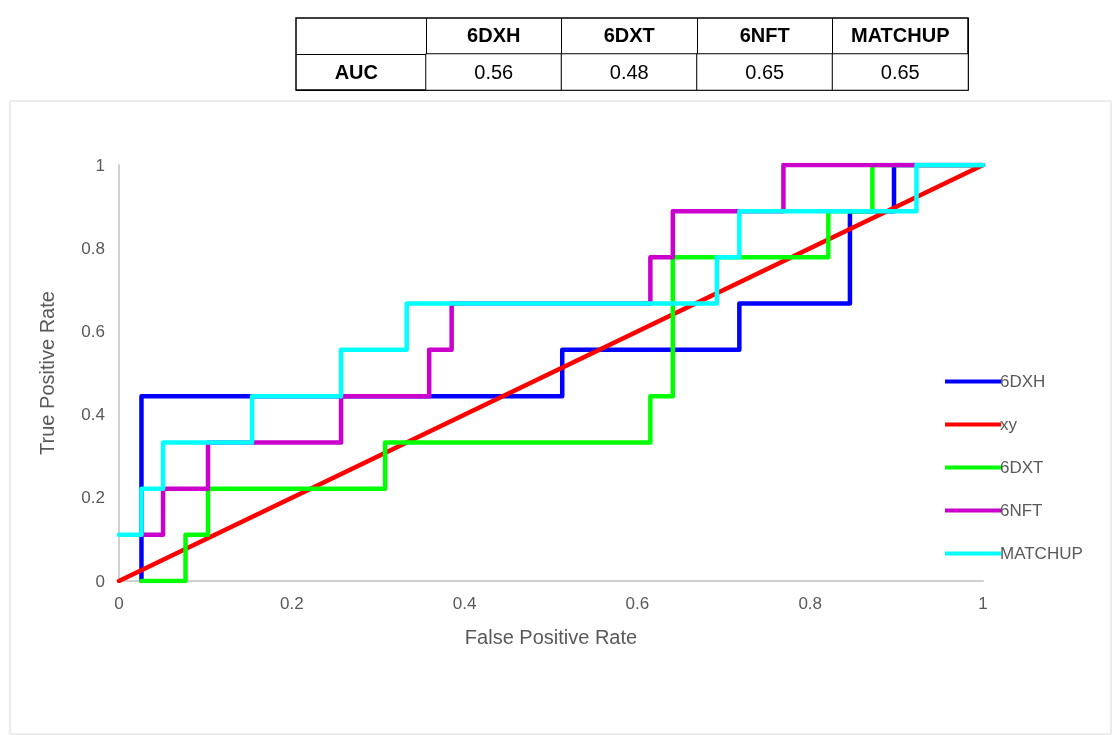 Image resolution: width=1112 pixels, height=735 pixels. Describe the element at coordinates (1009, 424) in the screenshot. I see `legend-label: xy` at that location.